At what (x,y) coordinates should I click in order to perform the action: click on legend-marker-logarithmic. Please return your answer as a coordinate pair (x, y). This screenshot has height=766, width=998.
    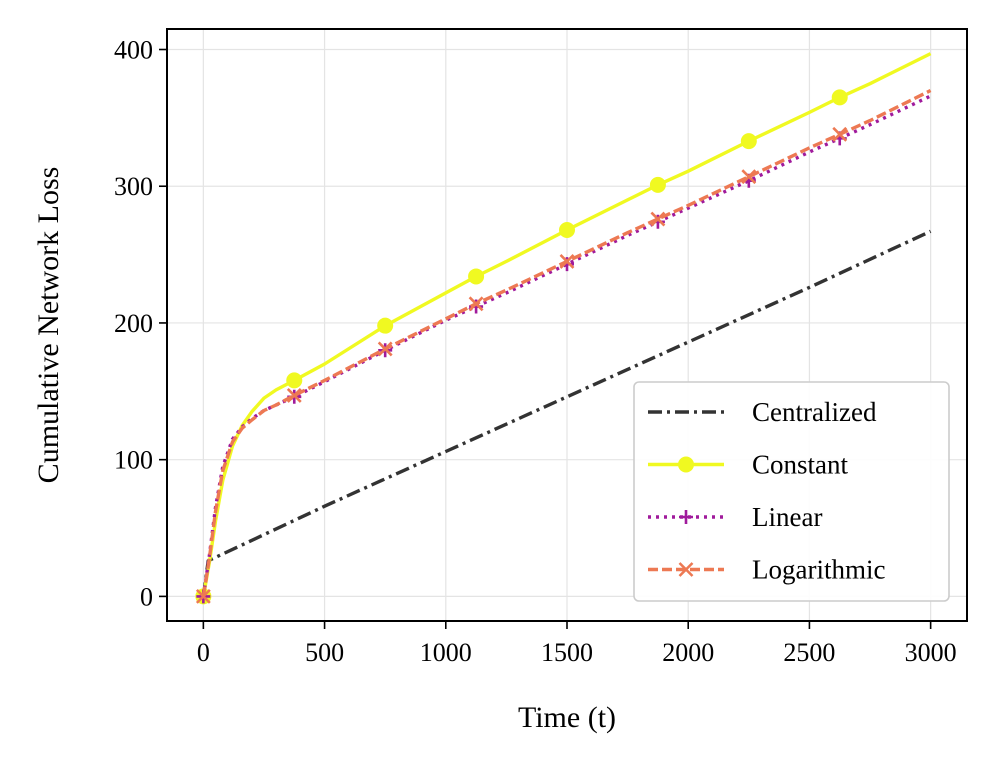
    Looking at the image, I should click on (686, 569).